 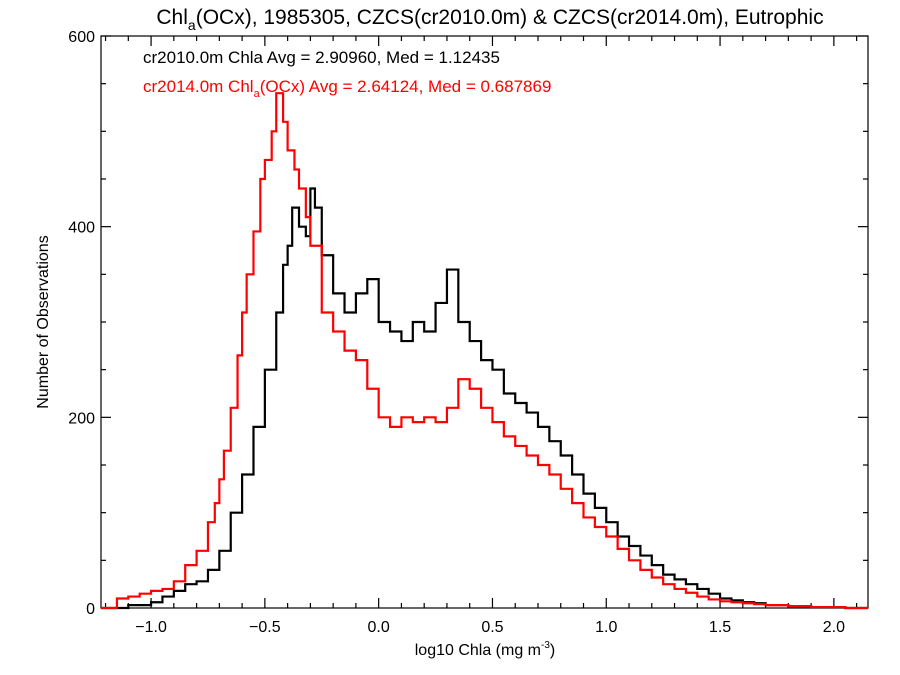 What do you see at coordinates (492, 627) in the screenshot?
I see `x-tick-label: 0.5` at bounding box center [492, 627].